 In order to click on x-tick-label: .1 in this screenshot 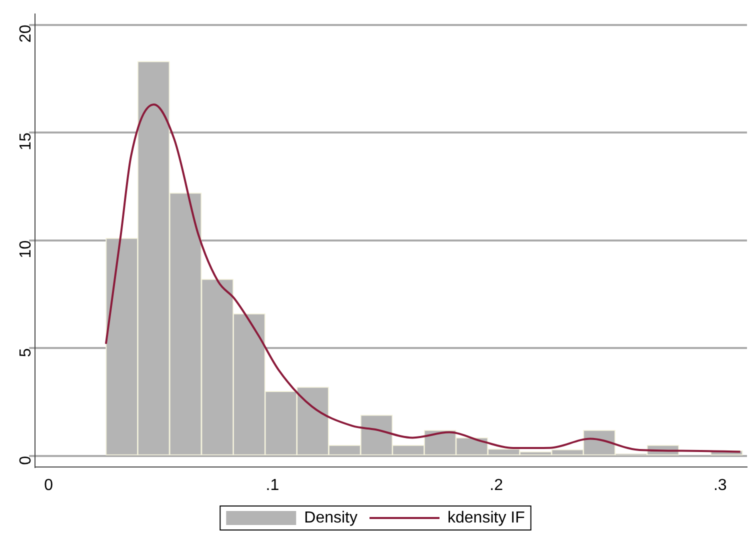, I will do `click(273, 485)`.